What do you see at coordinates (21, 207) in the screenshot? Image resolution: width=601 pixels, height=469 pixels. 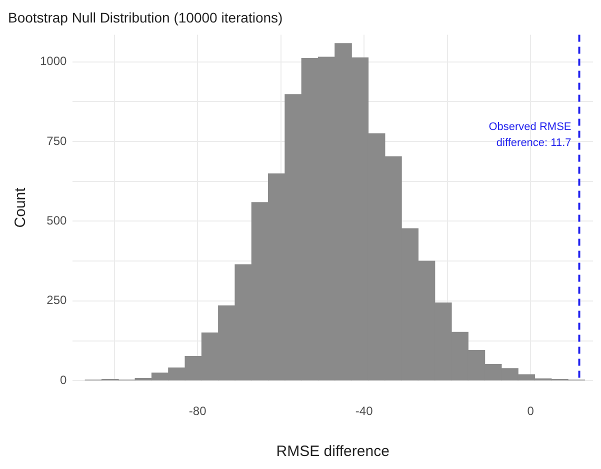 I see `y-axis-title: Count` at bounding box center [21, 207].